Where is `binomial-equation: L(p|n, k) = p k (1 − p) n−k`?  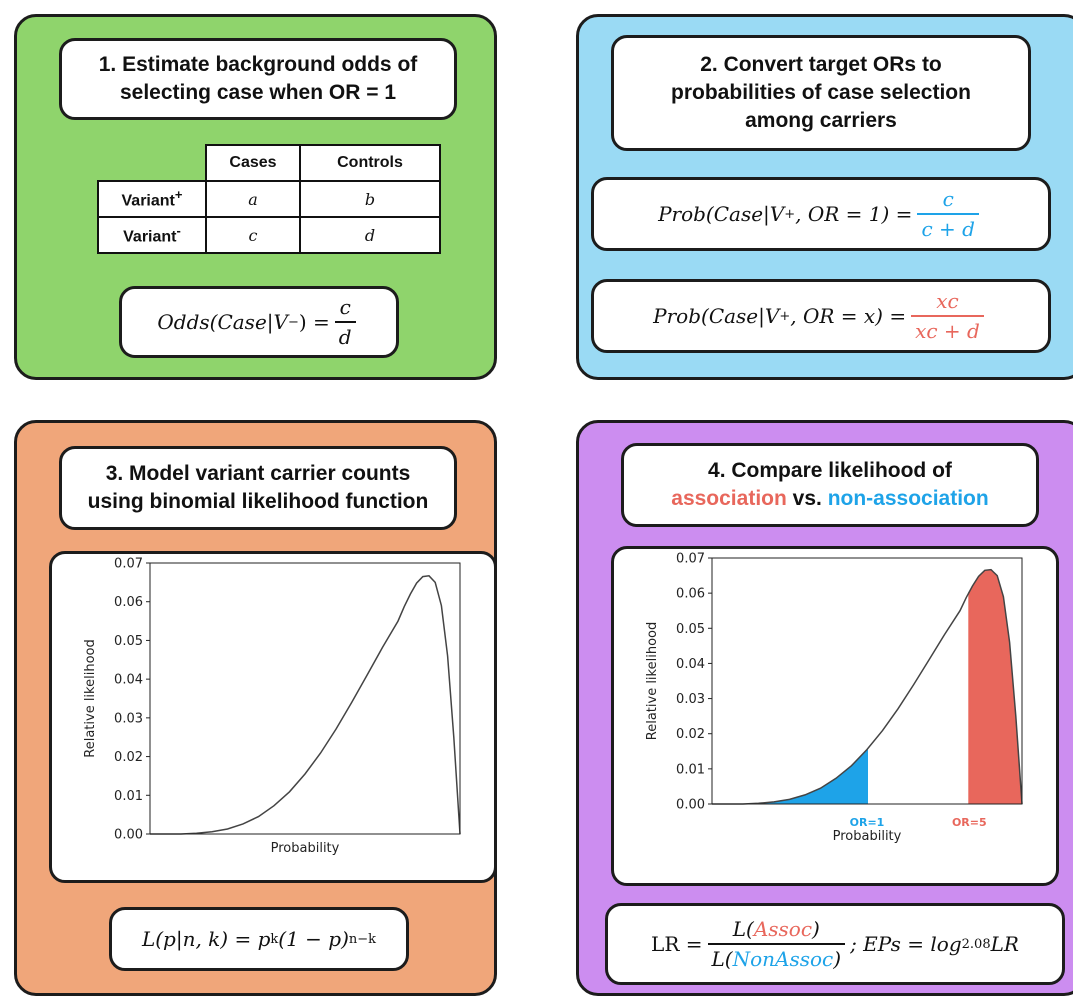
binomial-equation: L(p|n, k) = p k (1 − p) n−k is located at coordinates (259, 939).